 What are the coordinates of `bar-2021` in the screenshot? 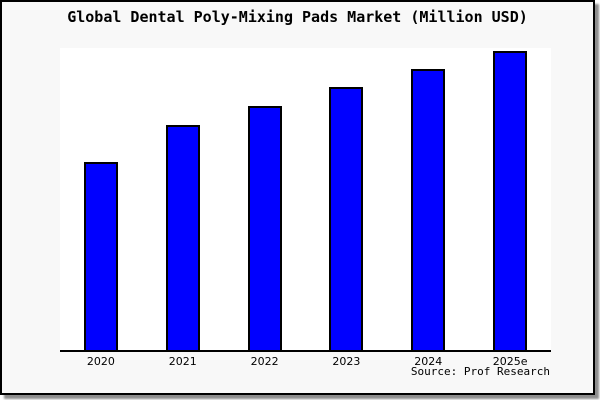 It's located at (183, 237).